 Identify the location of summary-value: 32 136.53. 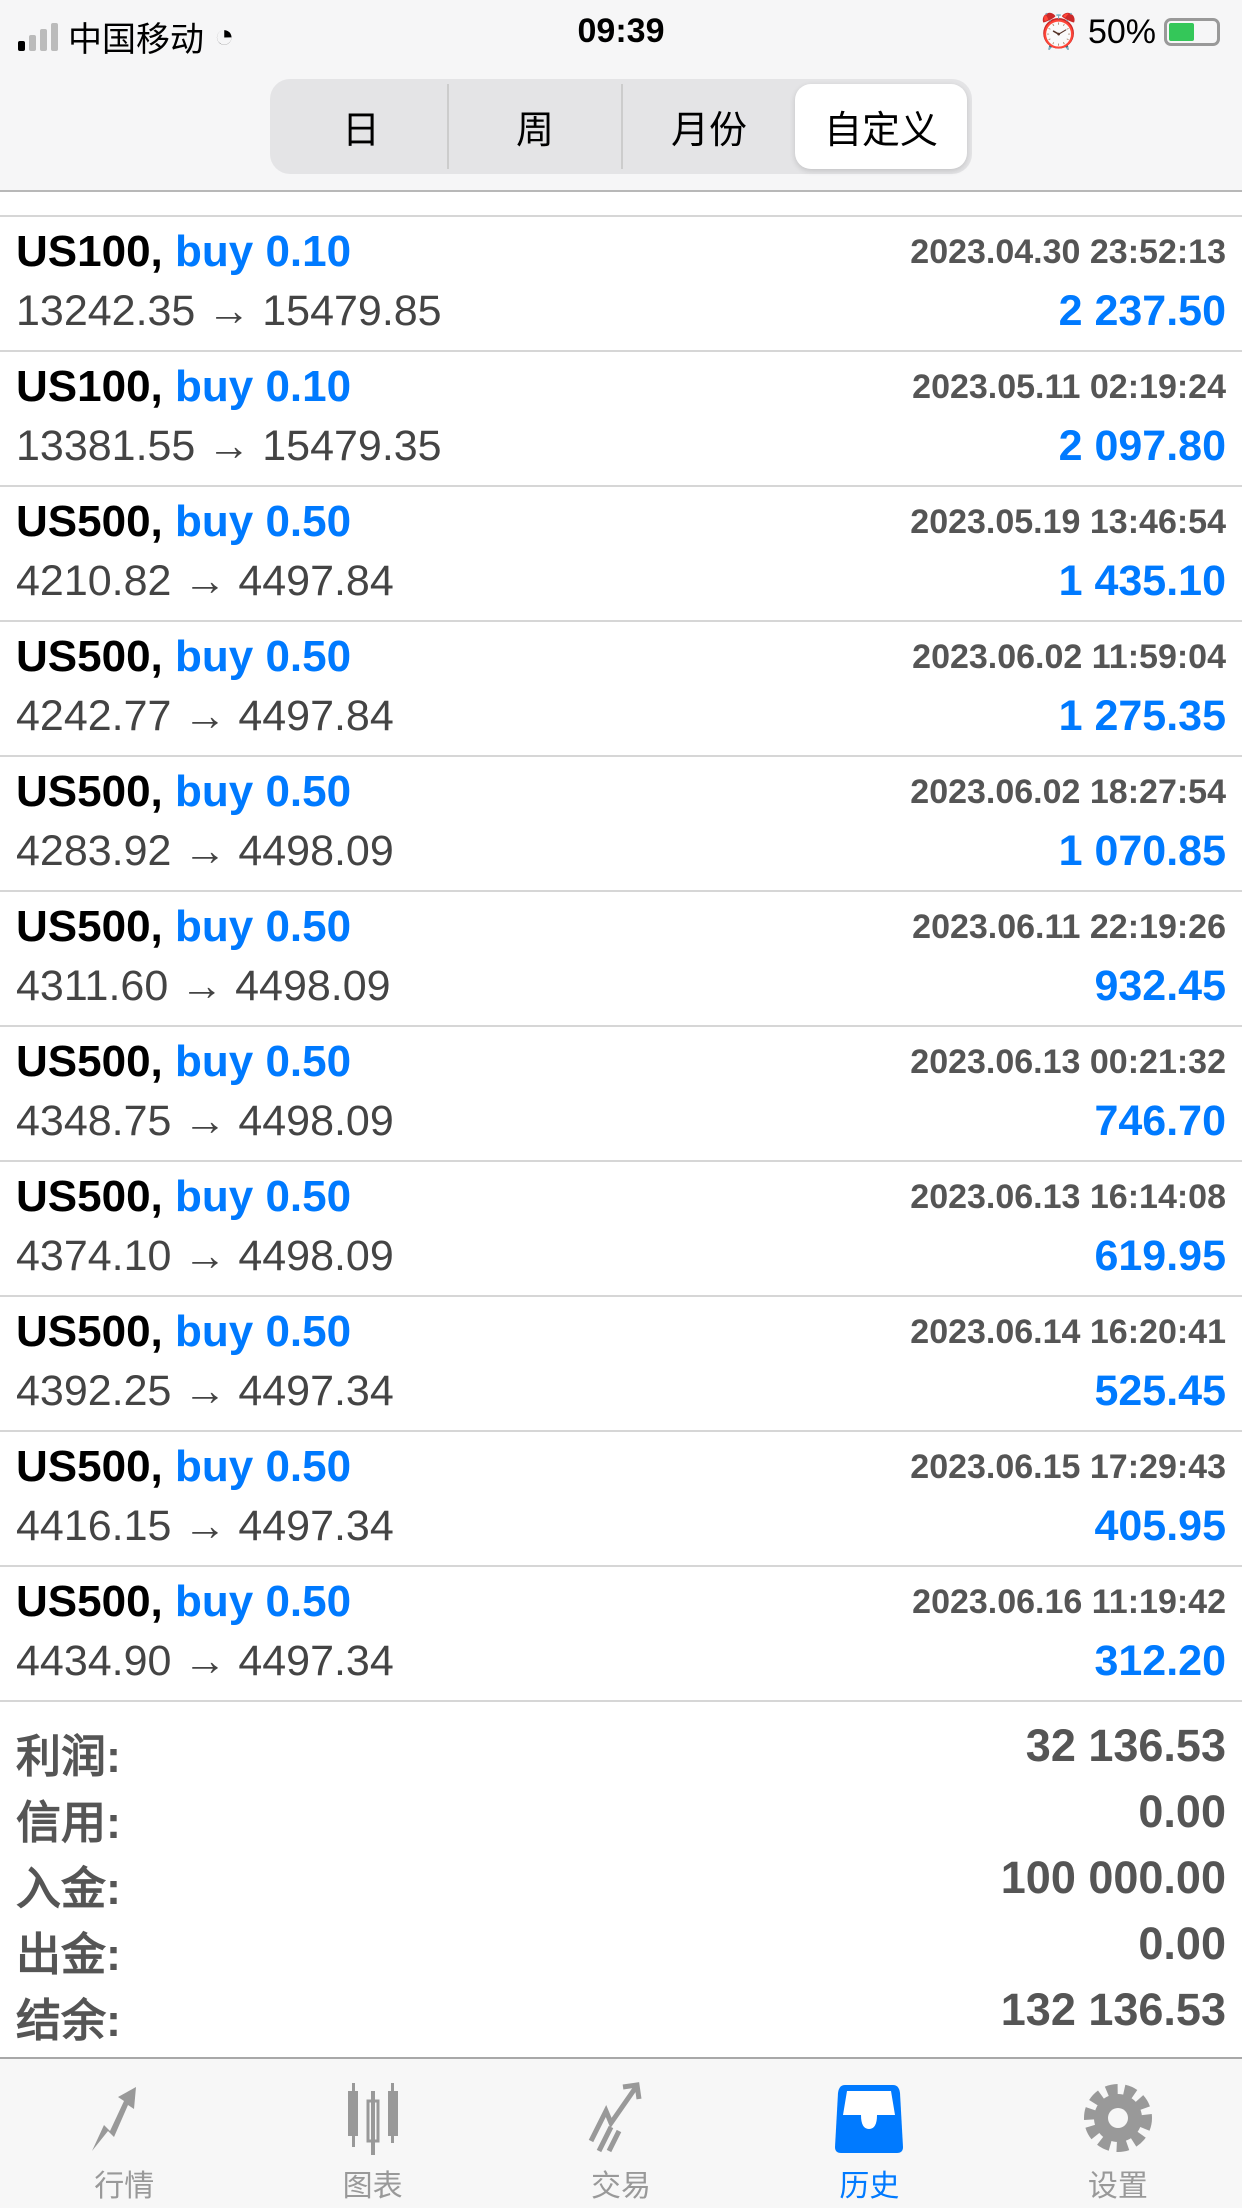
(1125, 1745).